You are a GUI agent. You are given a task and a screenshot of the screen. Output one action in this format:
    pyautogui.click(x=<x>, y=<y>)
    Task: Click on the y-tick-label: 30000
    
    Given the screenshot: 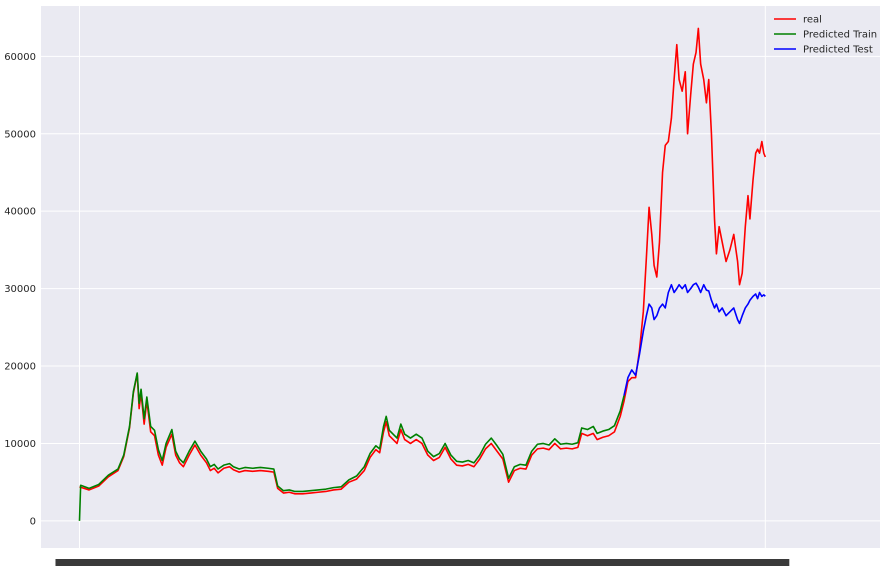 What is the action you would take?
    pyautogui.click(x=20, y=289)
    